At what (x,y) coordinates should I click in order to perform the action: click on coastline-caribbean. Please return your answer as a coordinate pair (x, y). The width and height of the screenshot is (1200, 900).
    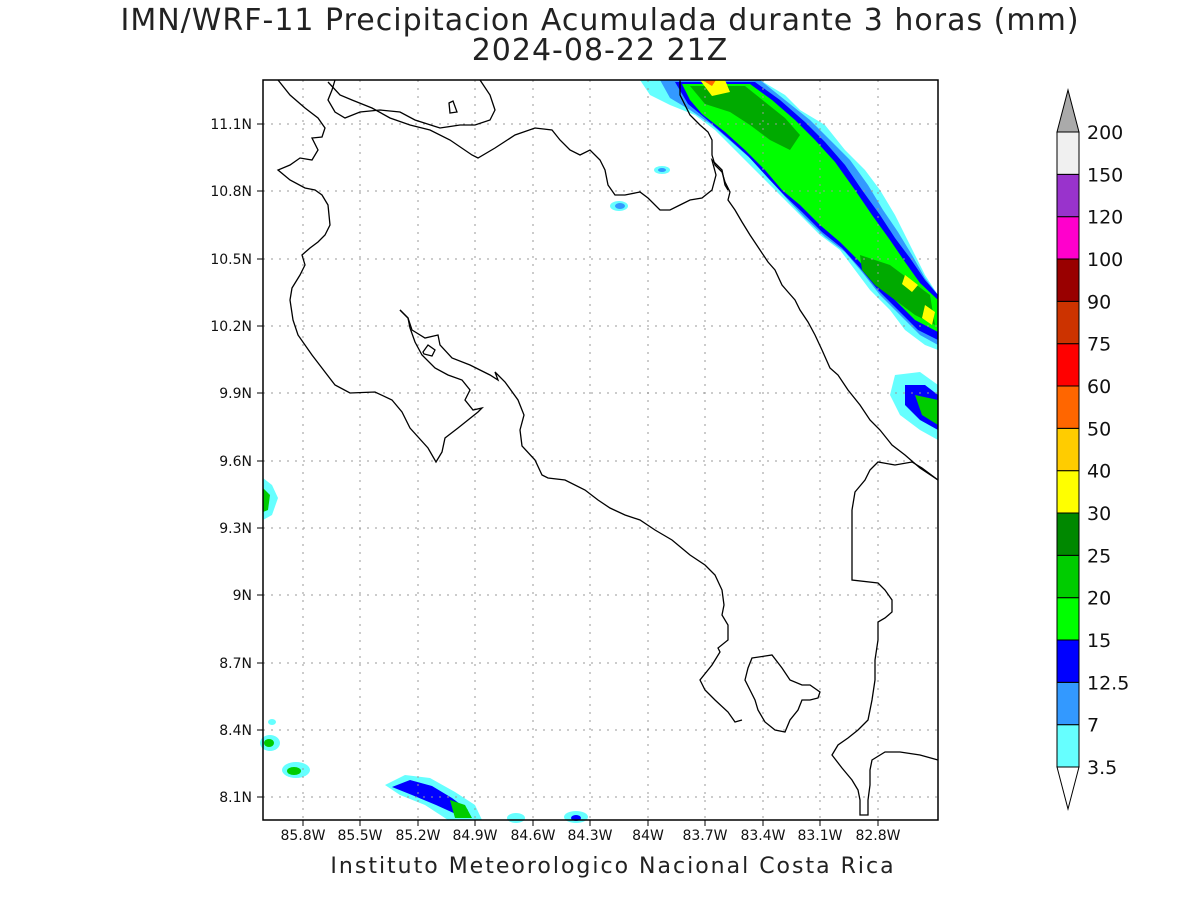
    Looking at the image, I should click on (809, 280).